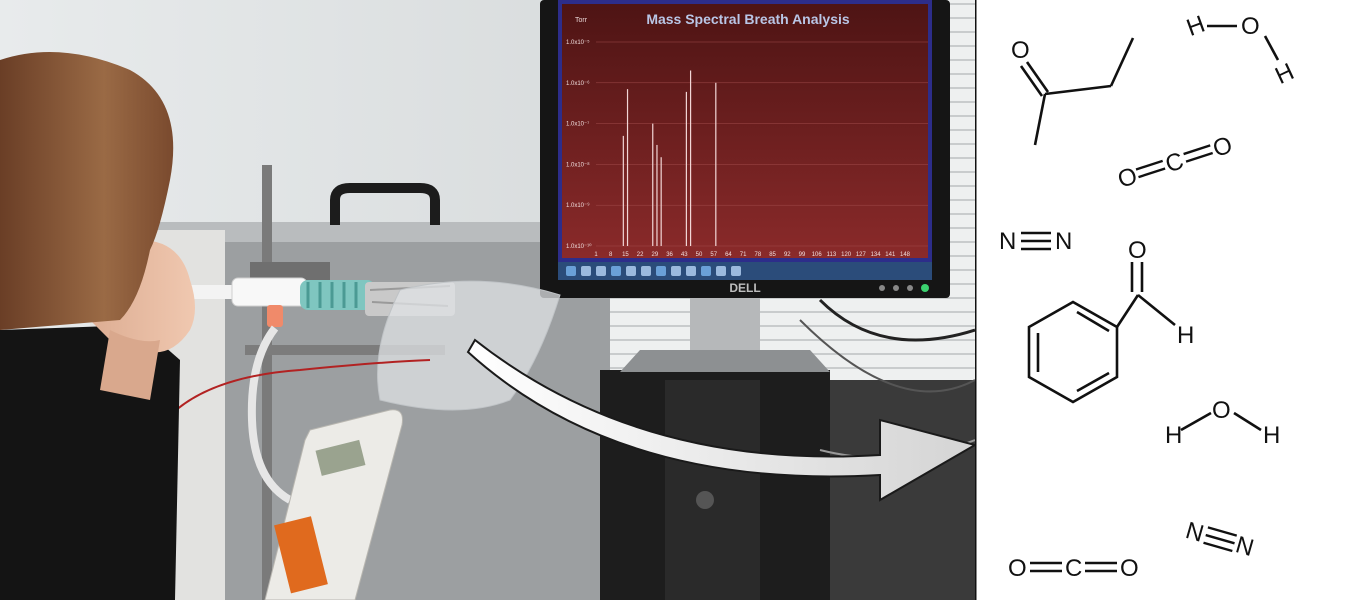 This screenshot has height=600, width=1348. Describe the element at coordinates (745, 271) in the screenshot. I see `taskbar` at that location.